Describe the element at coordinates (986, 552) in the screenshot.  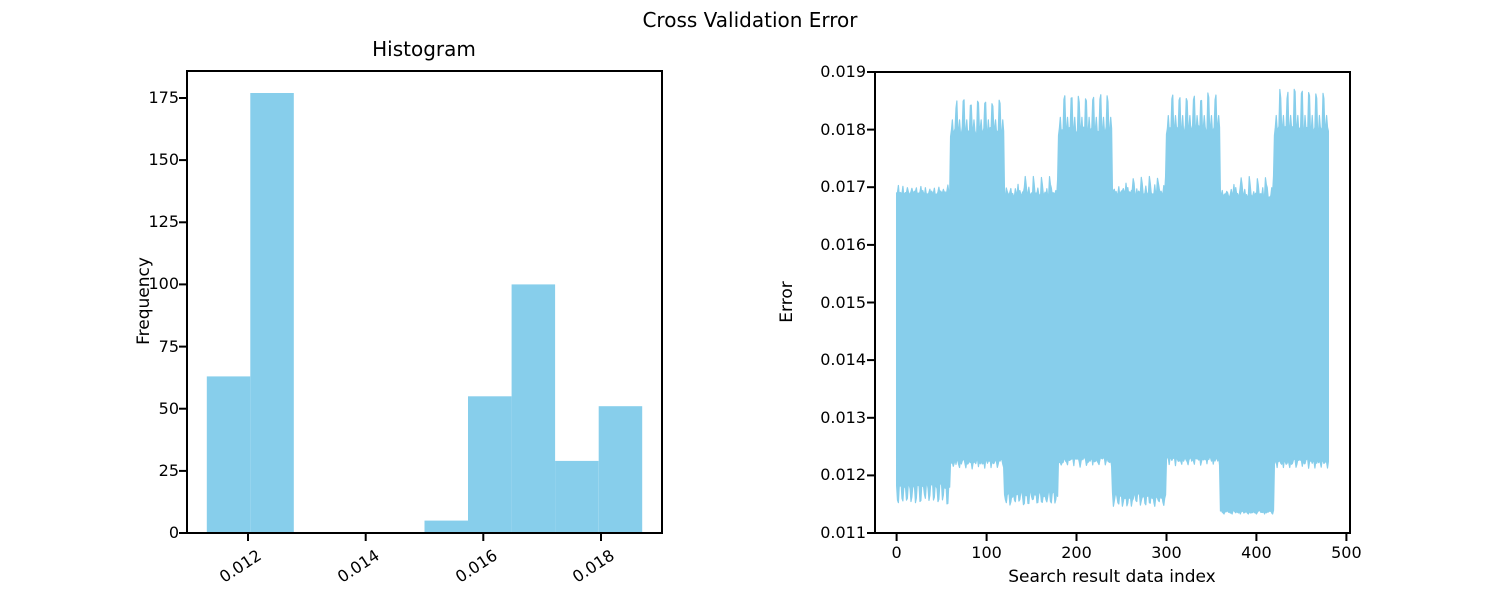
I see `error-line-xtick-label: 100` at that location.